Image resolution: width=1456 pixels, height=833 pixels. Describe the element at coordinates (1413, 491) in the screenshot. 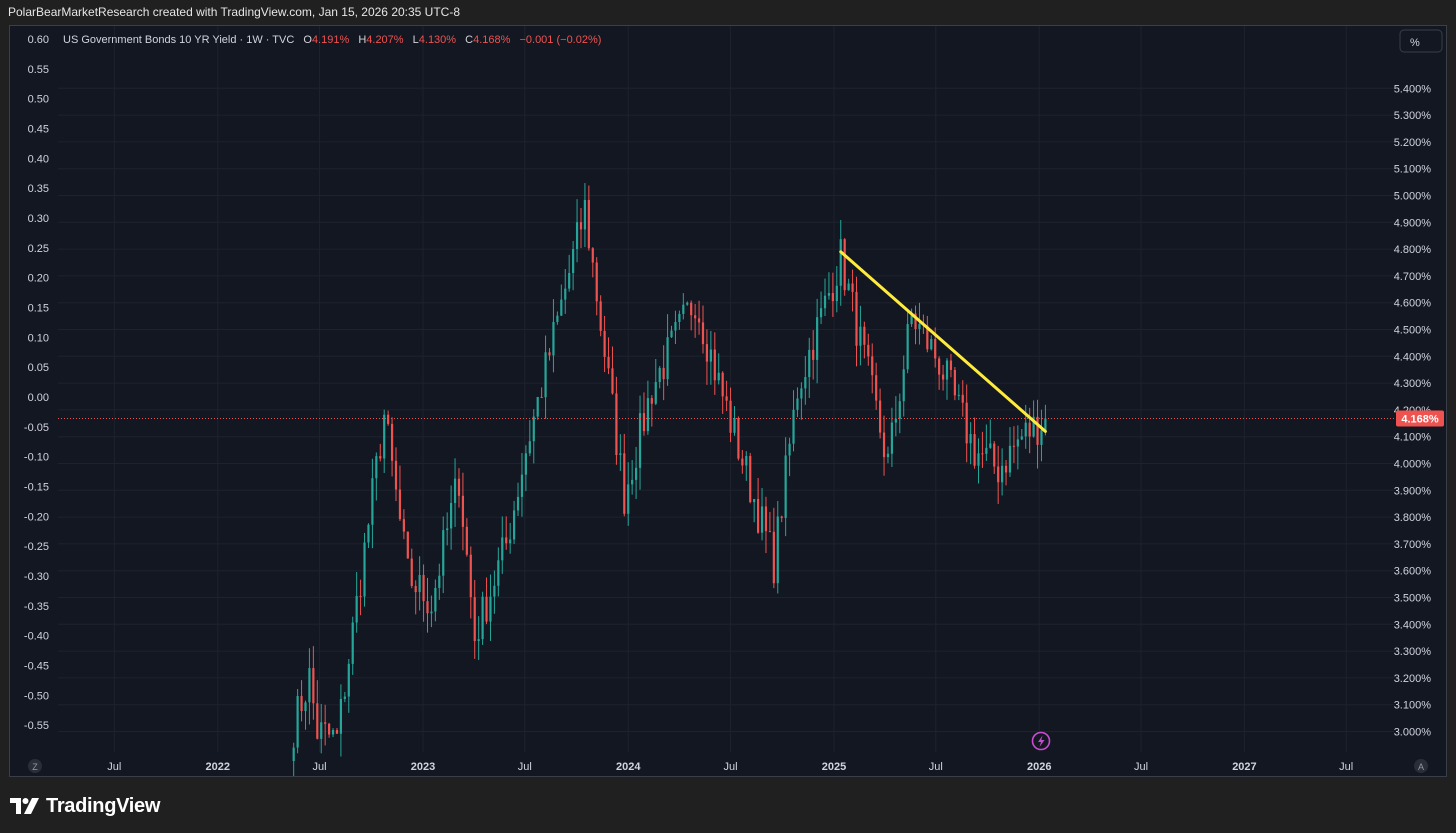

I see `right-axis-tick-label: 3.900%` at that location.